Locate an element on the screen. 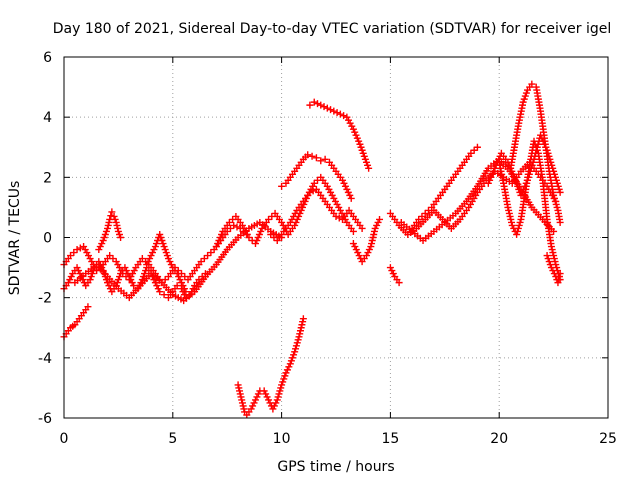  y-tick-label: 6 is located at coordinates (47, 58).